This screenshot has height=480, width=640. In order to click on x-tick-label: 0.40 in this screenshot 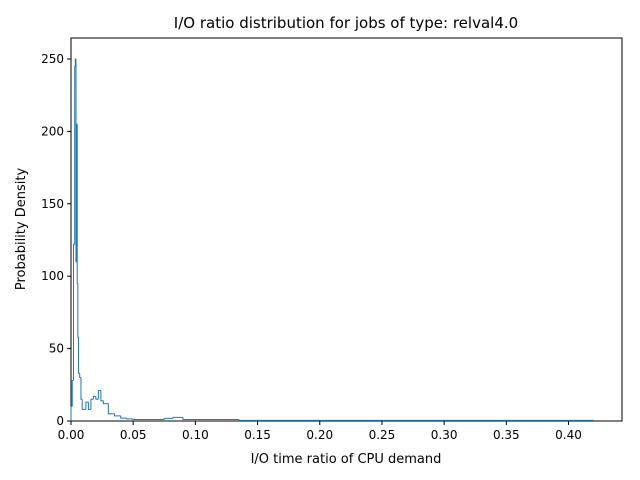, I will do `click(568, 435)`.